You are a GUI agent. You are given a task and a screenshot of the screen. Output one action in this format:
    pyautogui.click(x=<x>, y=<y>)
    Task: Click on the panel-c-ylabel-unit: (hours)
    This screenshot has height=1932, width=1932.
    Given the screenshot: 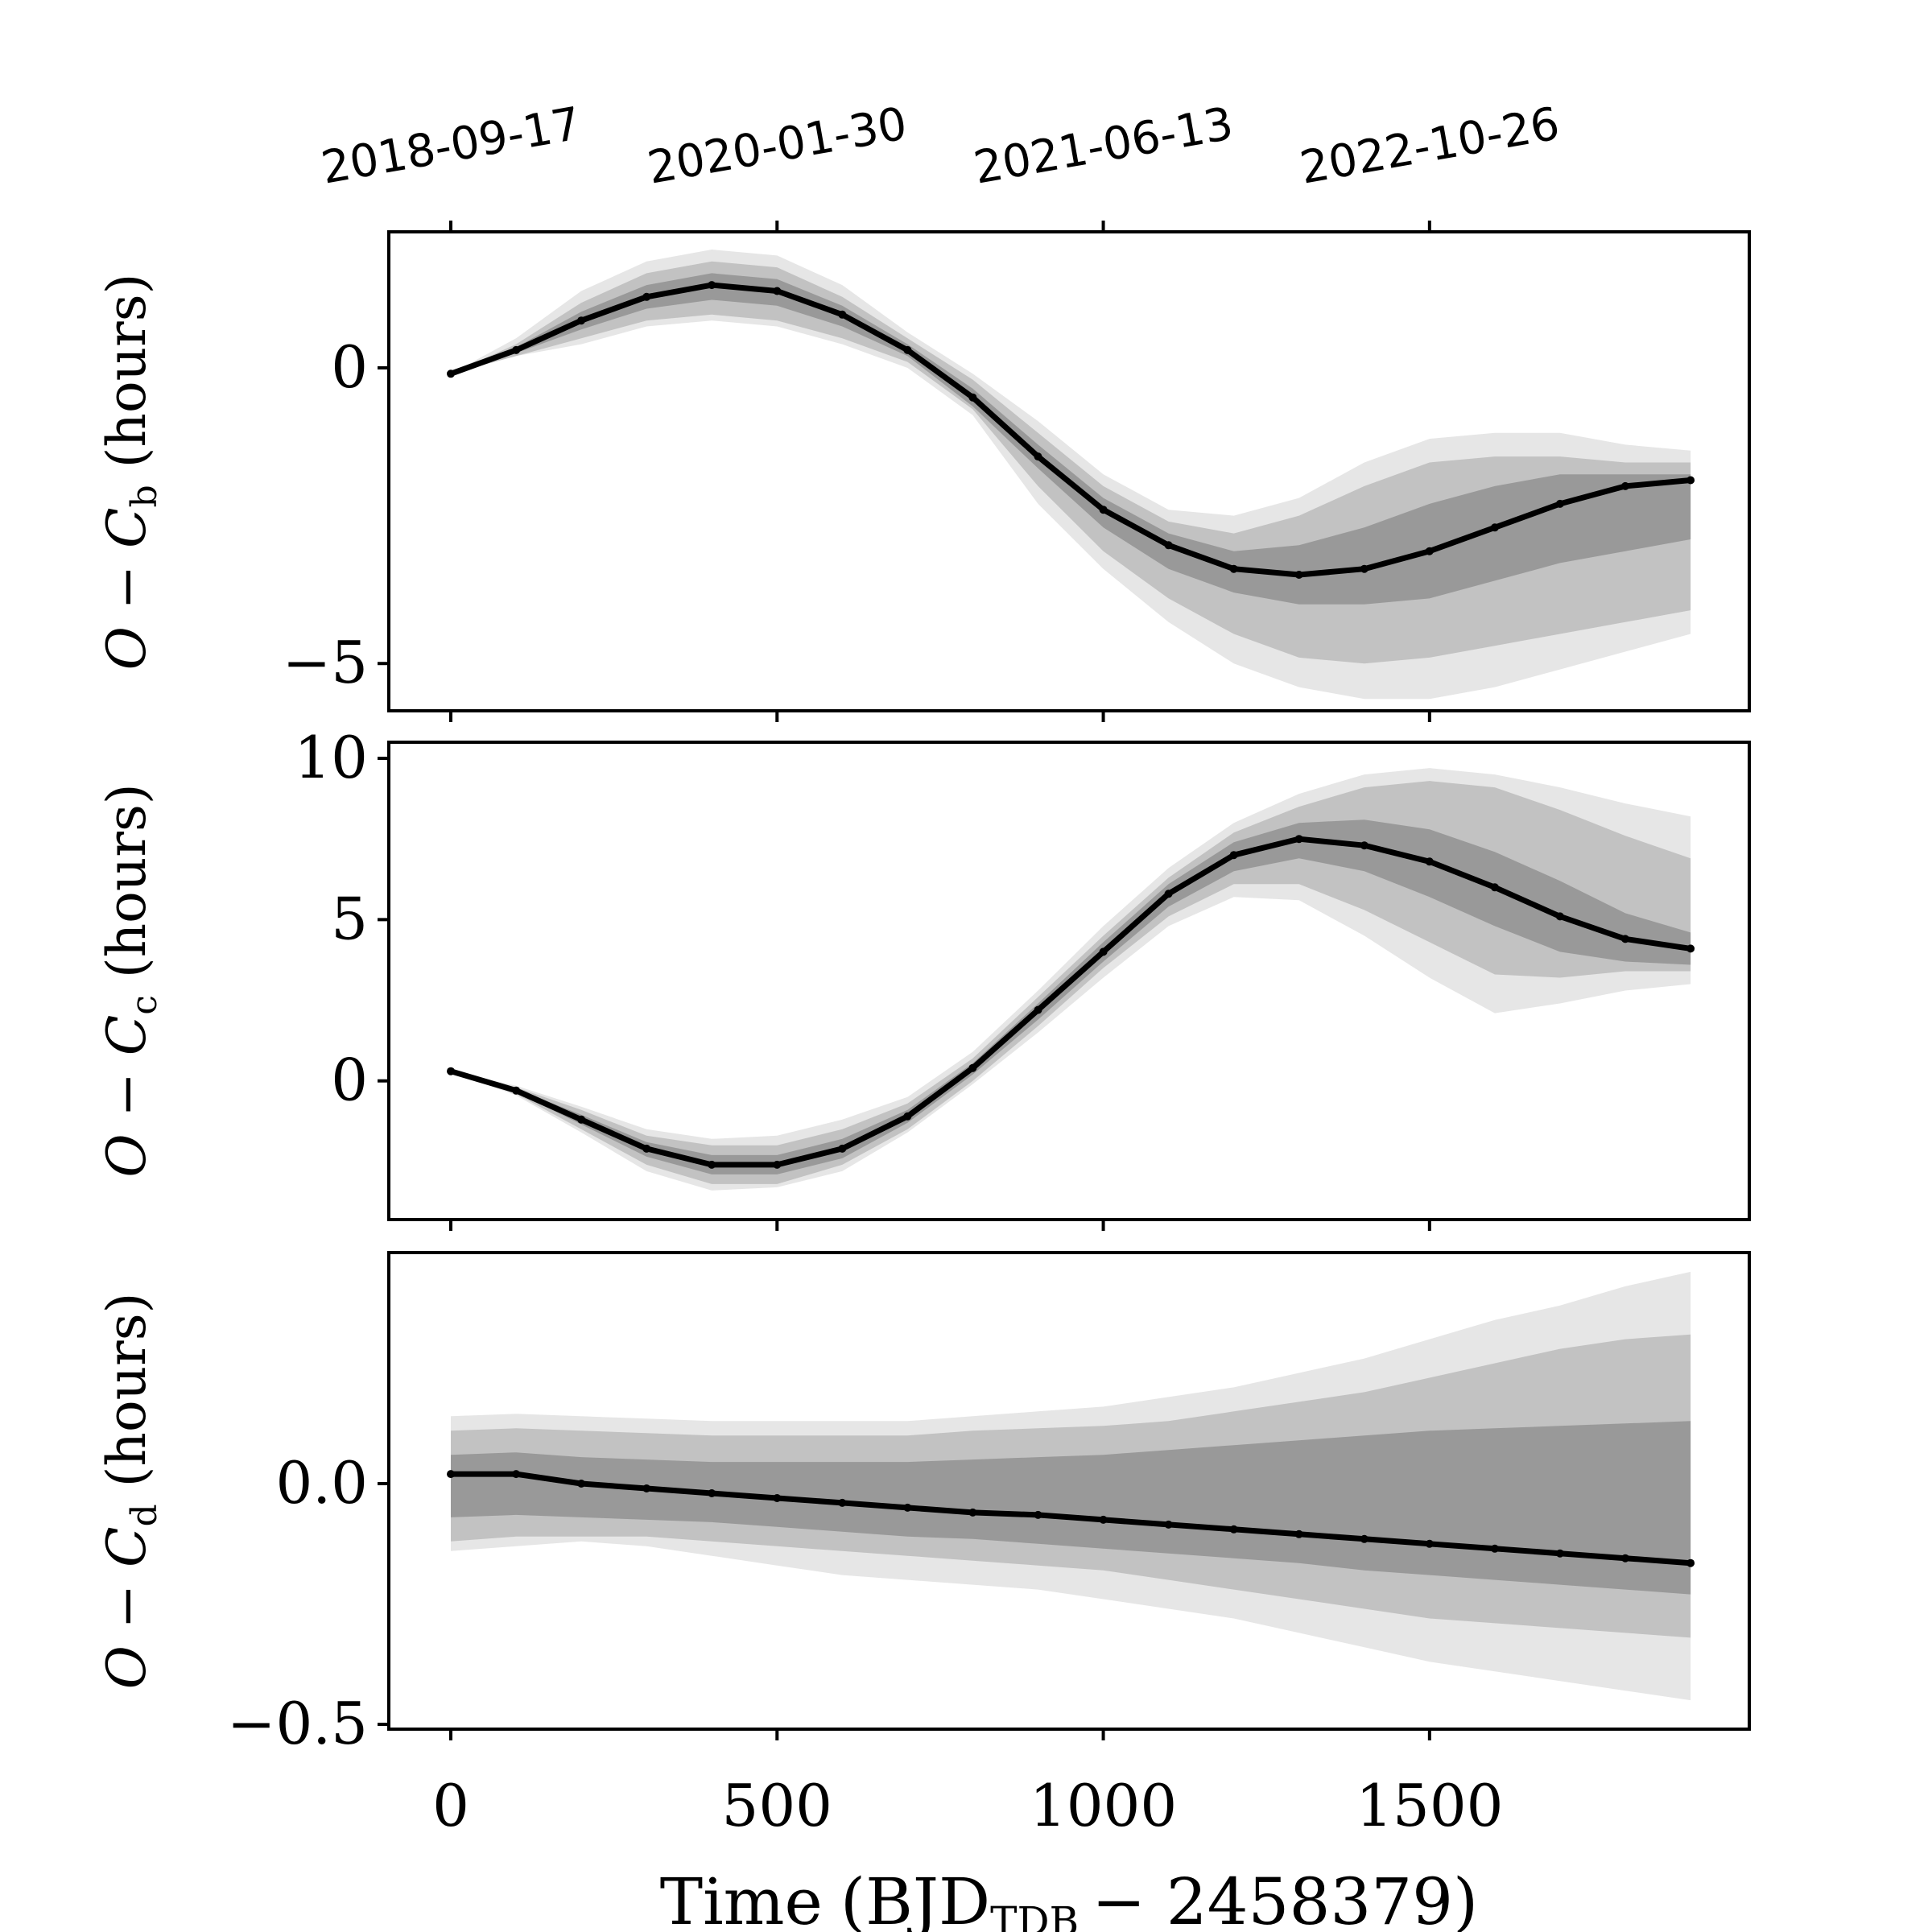 What is the action you would take?
    pyautogui.click(x=127, y=889)
    